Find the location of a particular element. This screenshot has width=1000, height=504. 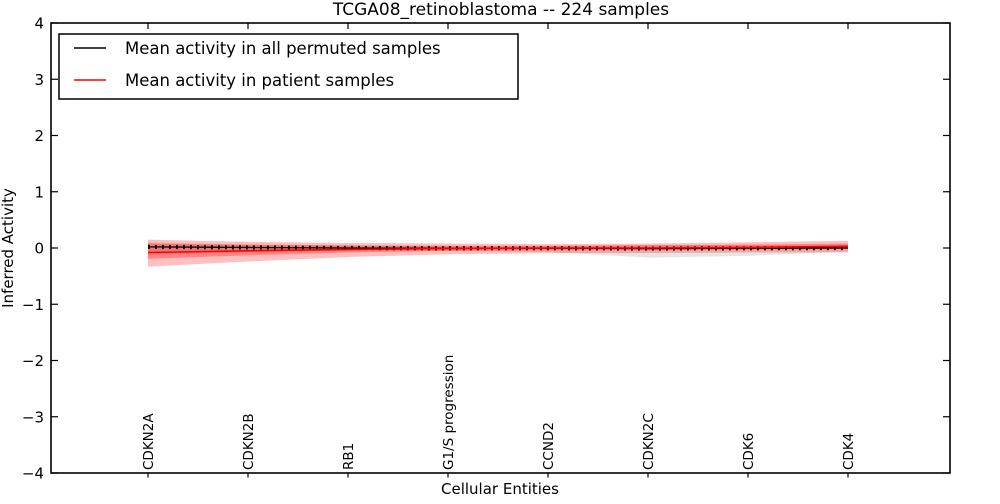

x-category-label: G1/S progression is located at coordinates (449, 412).